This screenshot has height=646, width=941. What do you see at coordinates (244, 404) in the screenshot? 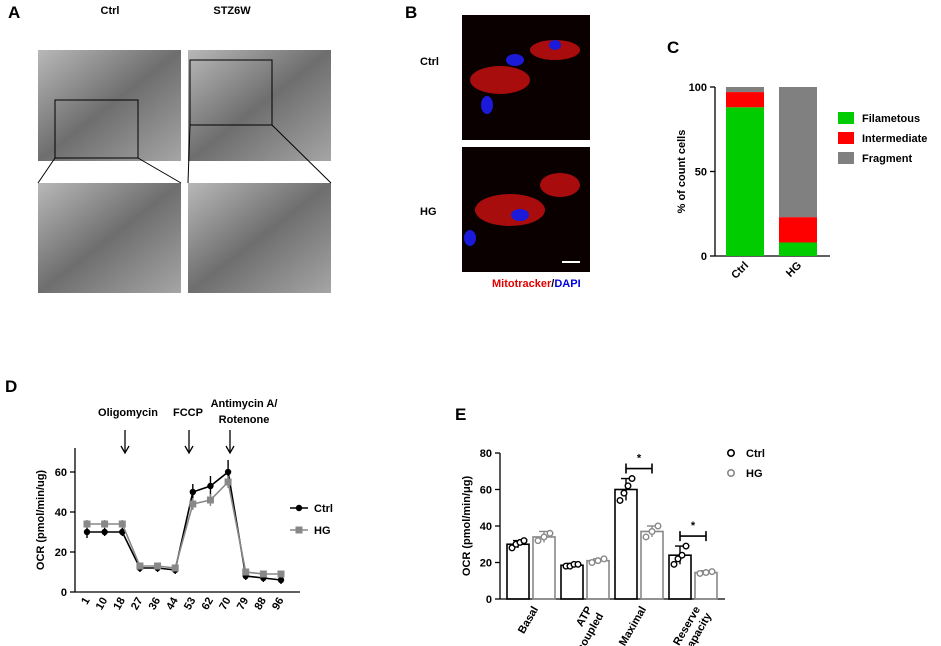
I see `annotation: Antimycin A/` at bounding box center [244, 404].